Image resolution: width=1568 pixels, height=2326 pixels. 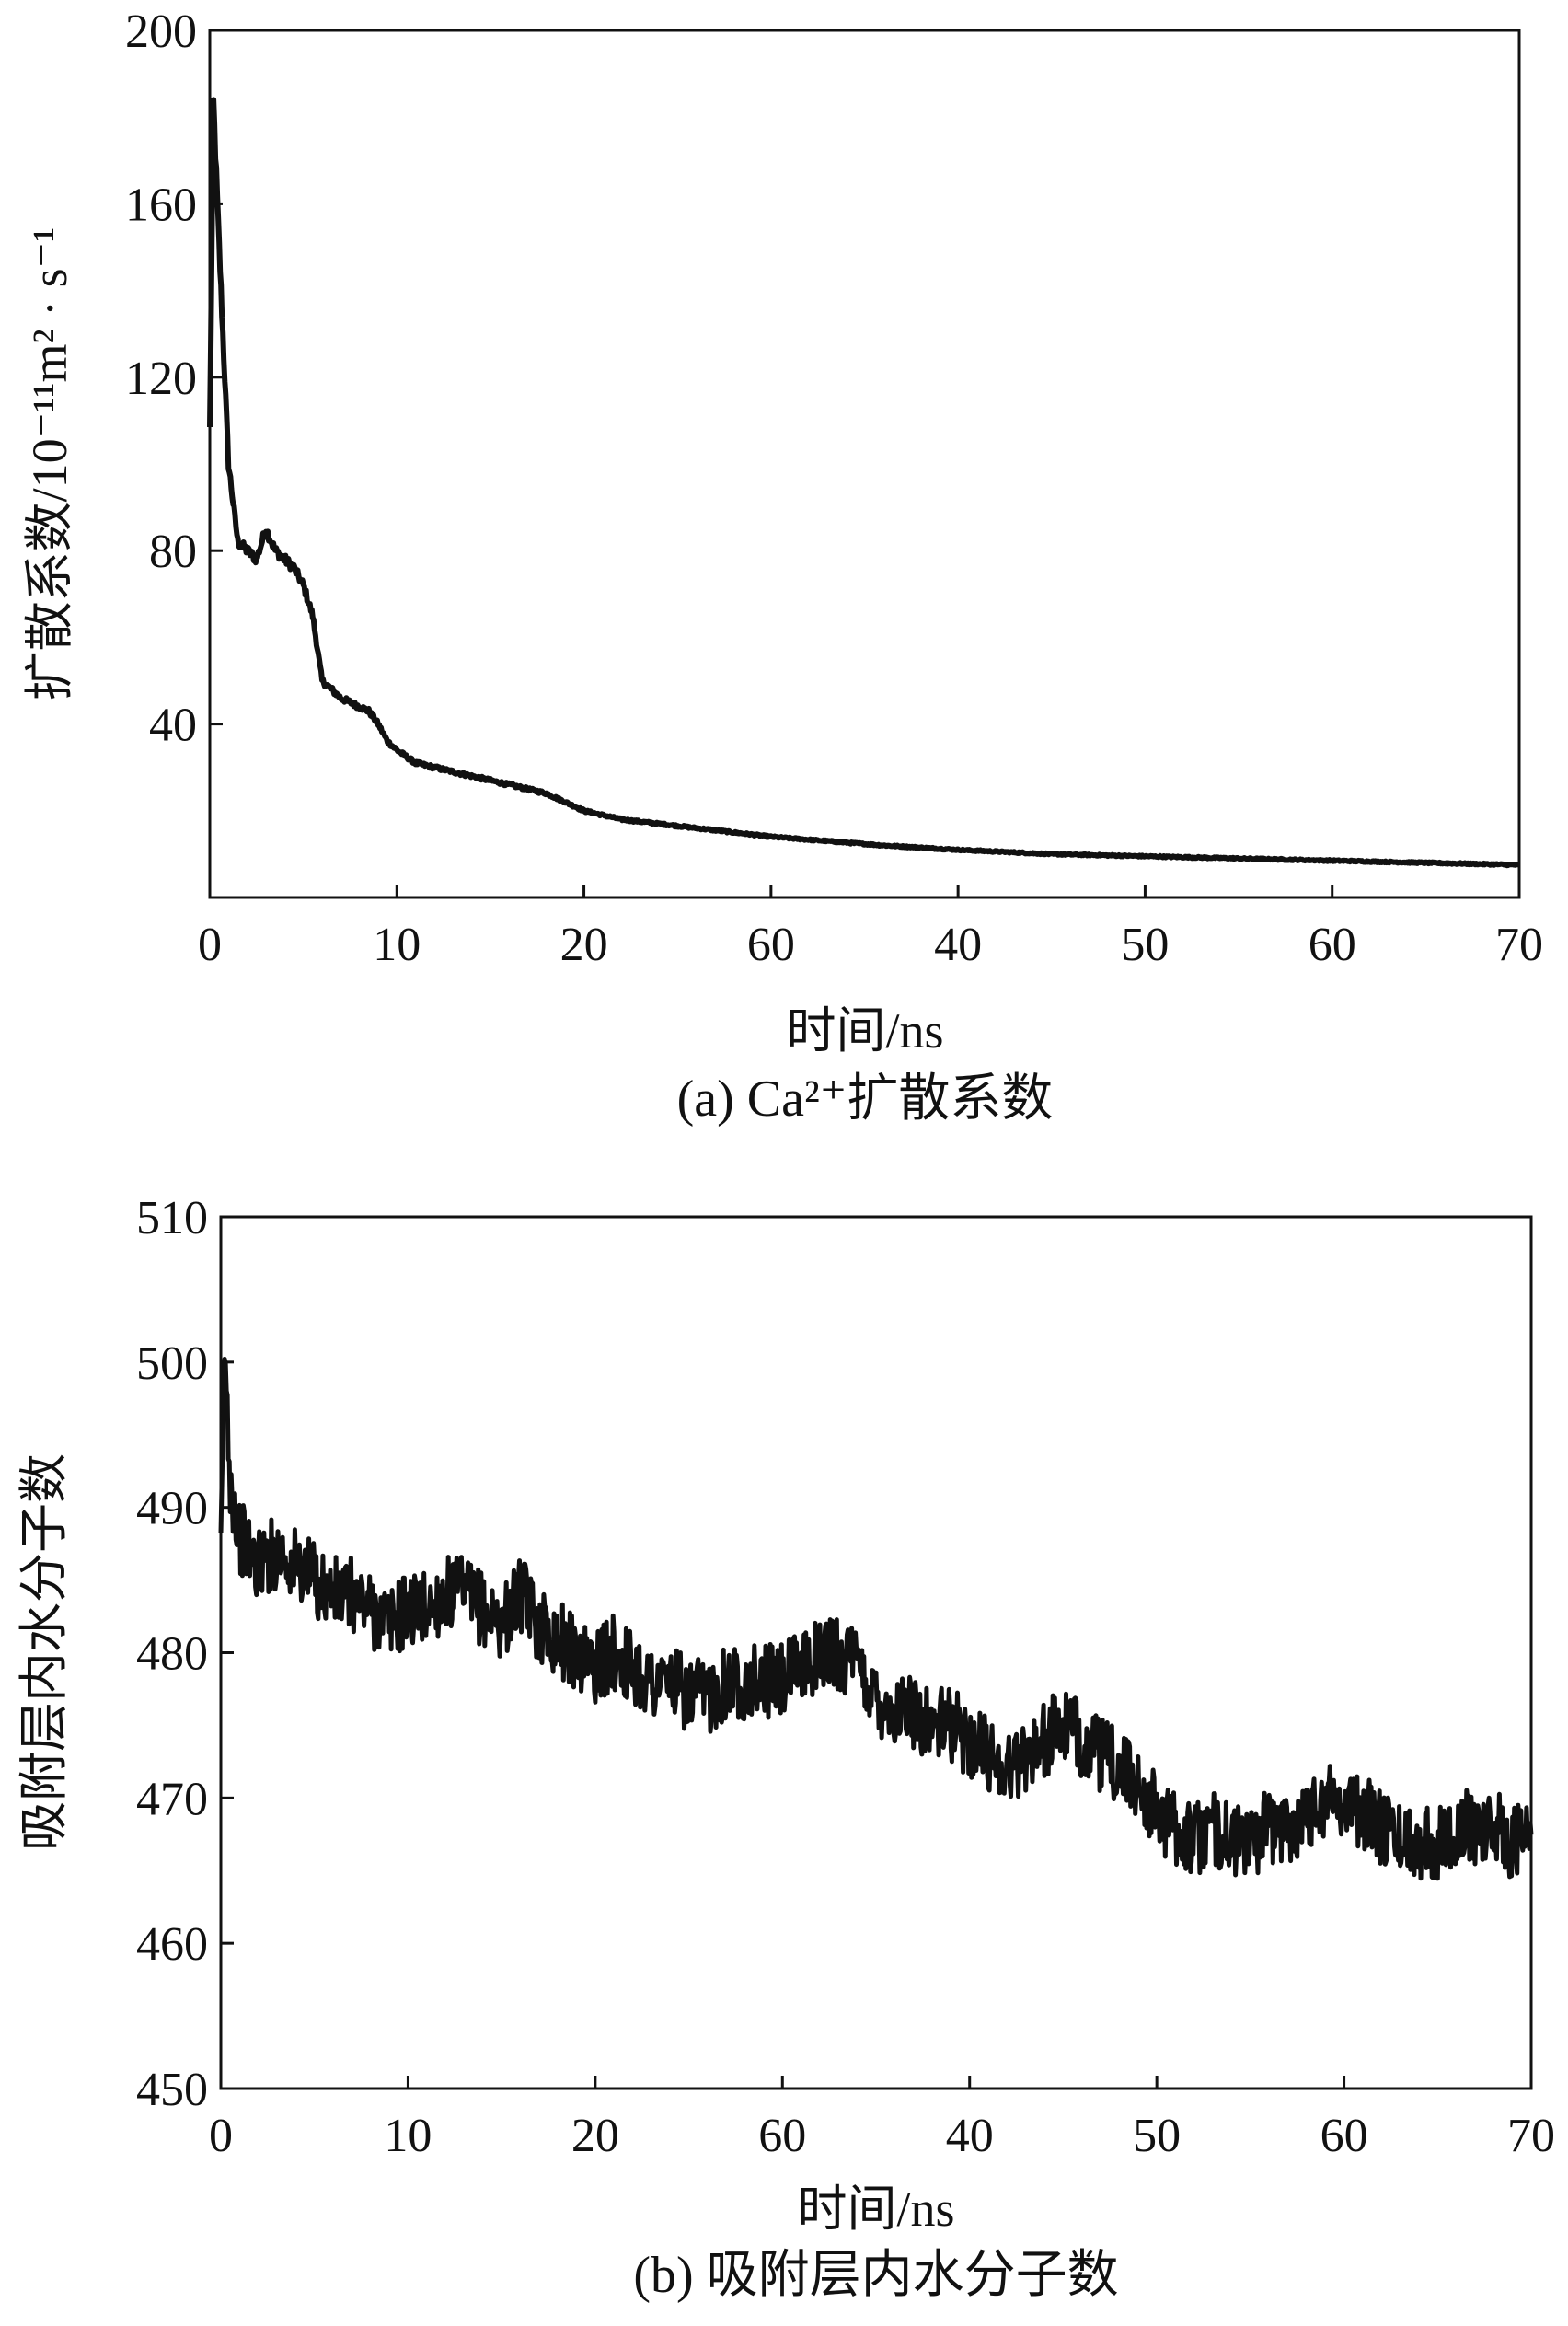 I want to click on y-tick-label-b: 490, so click(x=172, y=1509).